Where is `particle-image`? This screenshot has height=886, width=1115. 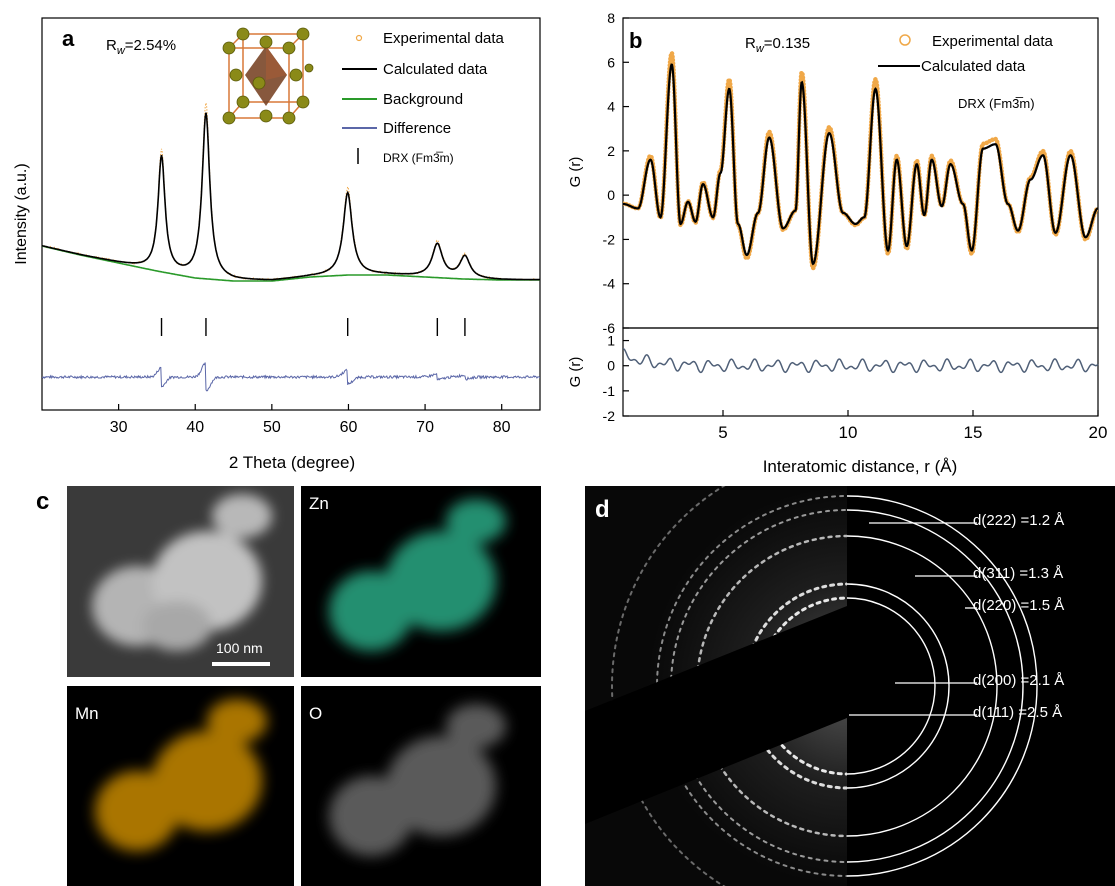
particle-image is located at coordinates (182, 572).